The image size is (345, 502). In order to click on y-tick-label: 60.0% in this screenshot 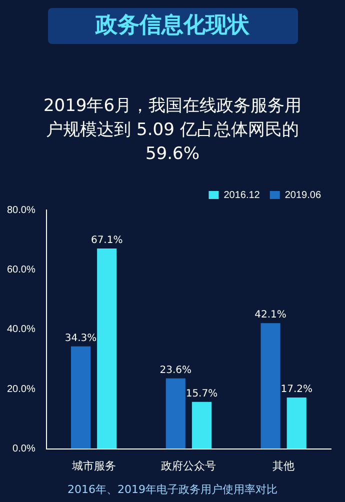, I will do `click(21, 270)`.